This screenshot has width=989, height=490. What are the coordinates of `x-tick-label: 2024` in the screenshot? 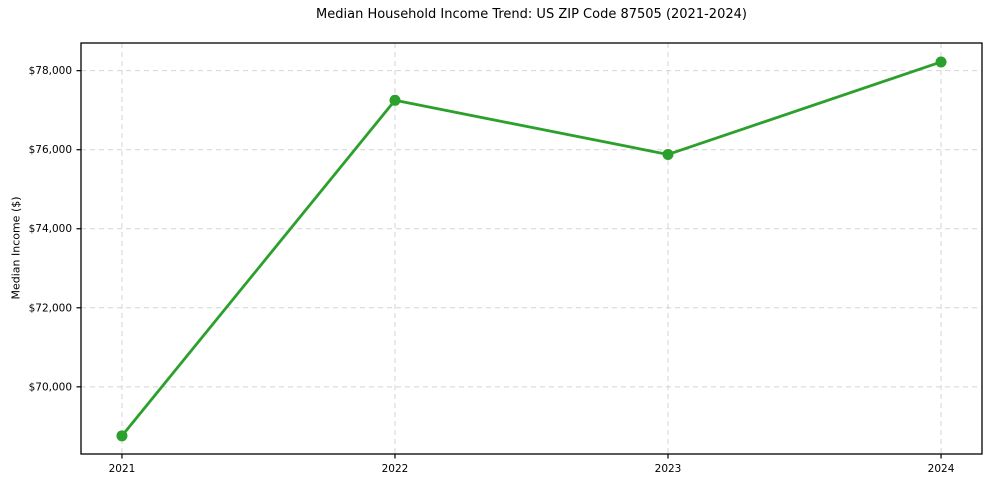 It's located at (941, 469).